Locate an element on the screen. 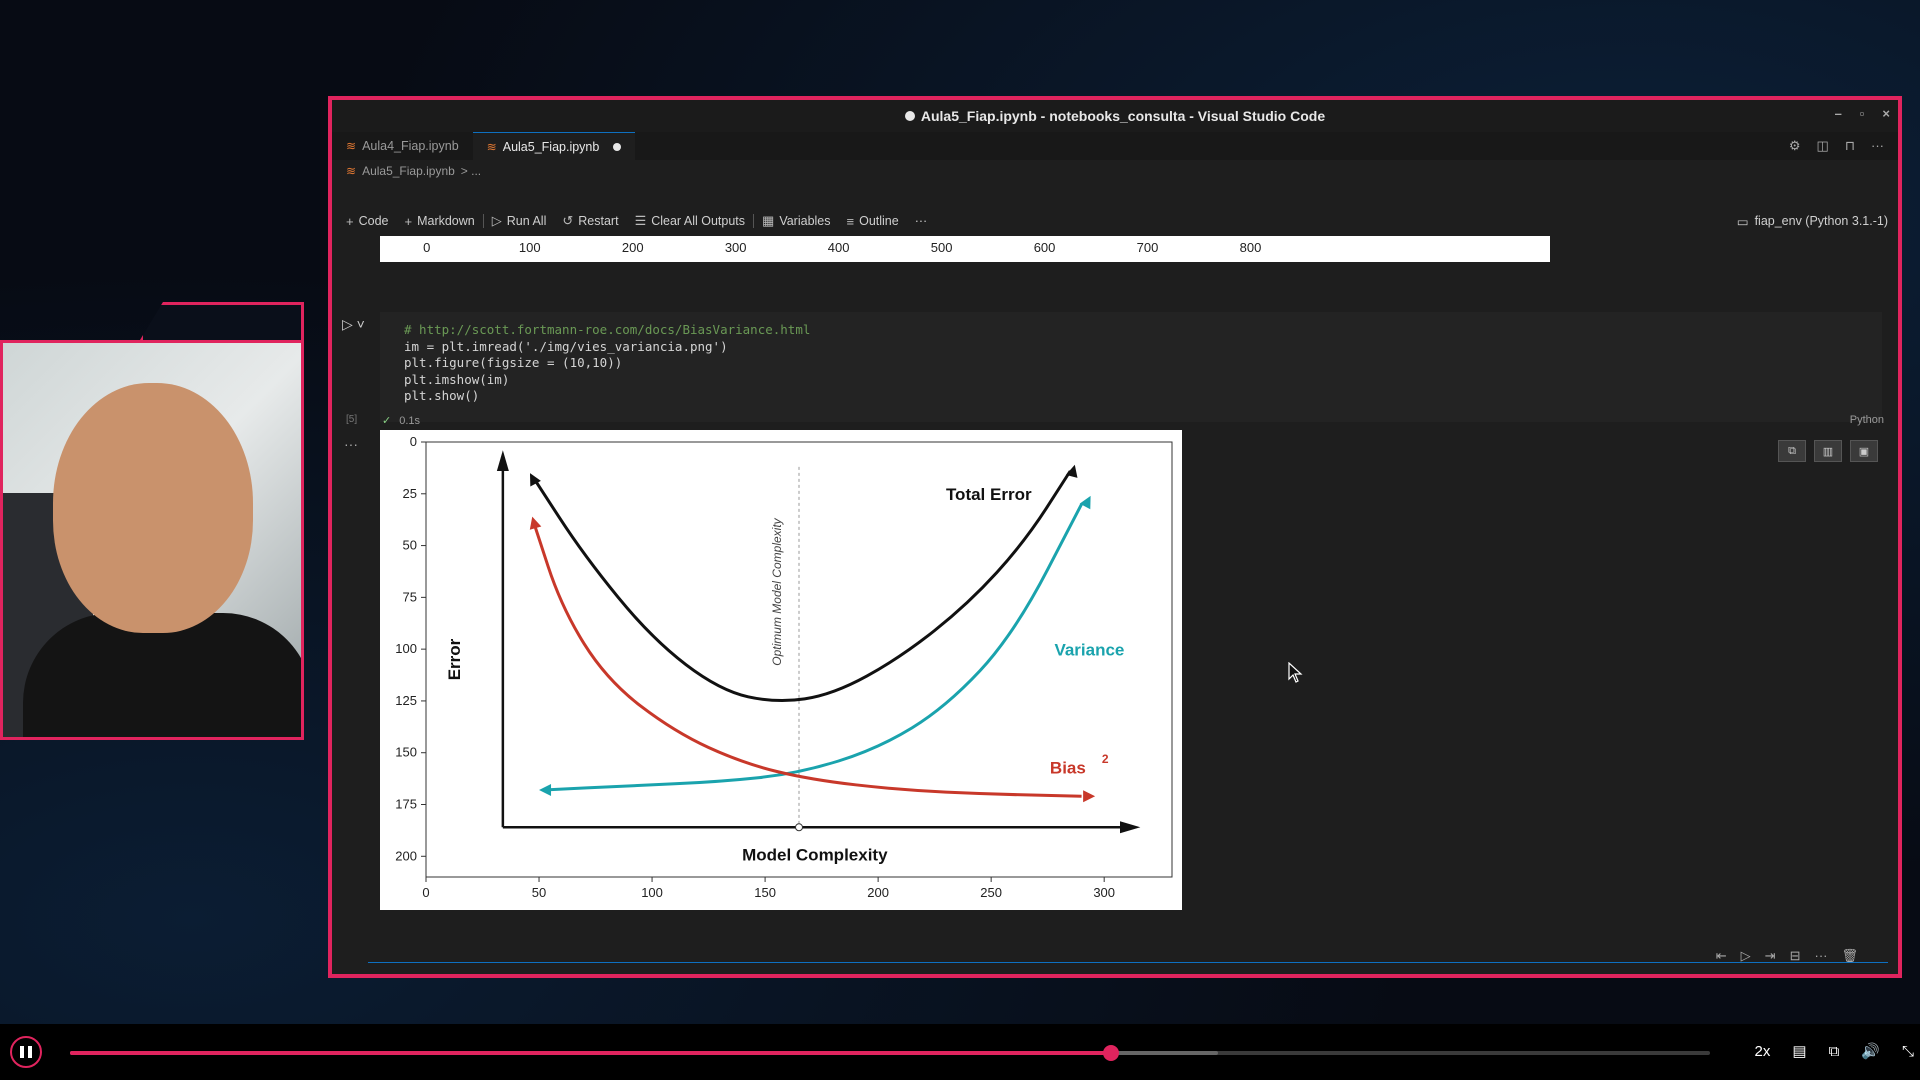 The image size is (1920, 1080). more-actions-icon: ··· is located at coordinates (1877, 145).